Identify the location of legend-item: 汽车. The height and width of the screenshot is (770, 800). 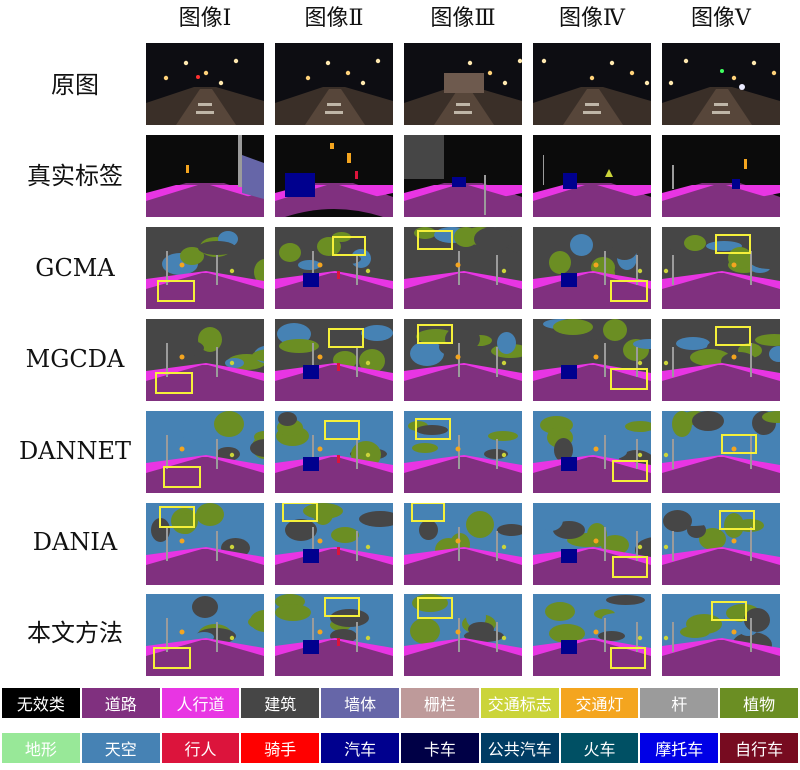
(360, 748).